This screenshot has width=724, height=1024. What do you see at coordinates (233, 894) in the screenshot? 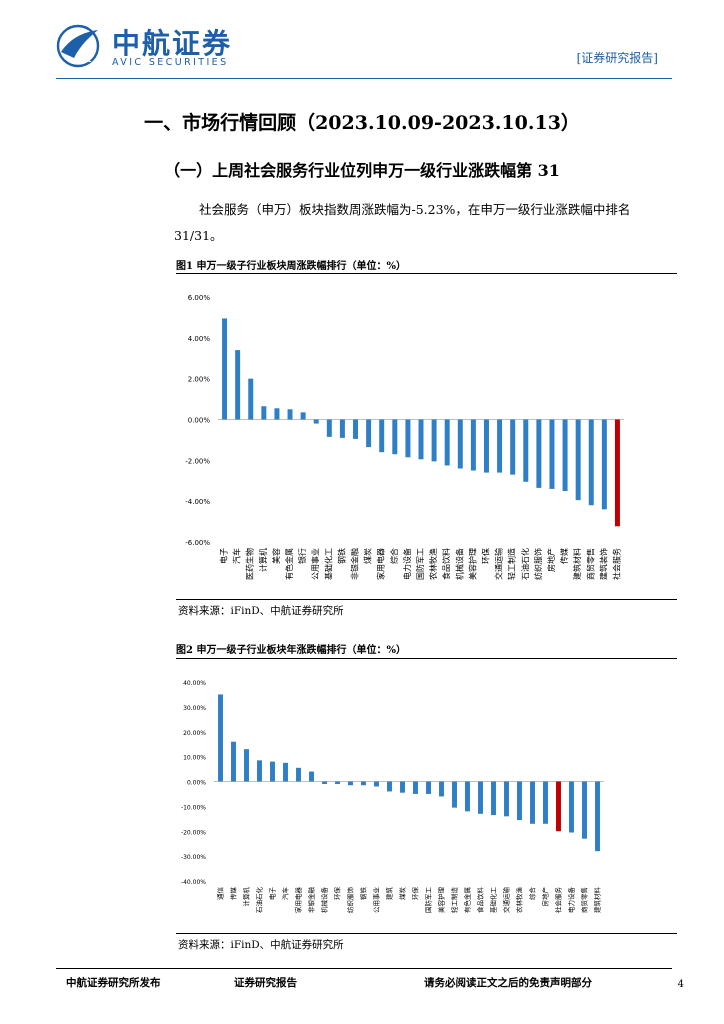
I see `x-category-label: 传媒` at bounding box center [233, 894].